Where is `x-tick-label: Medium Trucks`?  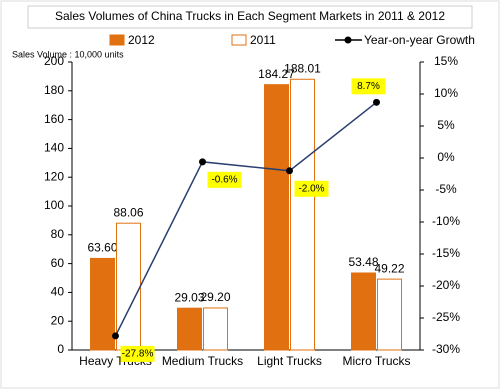 x-tick-label: Medium Trucks is located at coordinates (202, 361).